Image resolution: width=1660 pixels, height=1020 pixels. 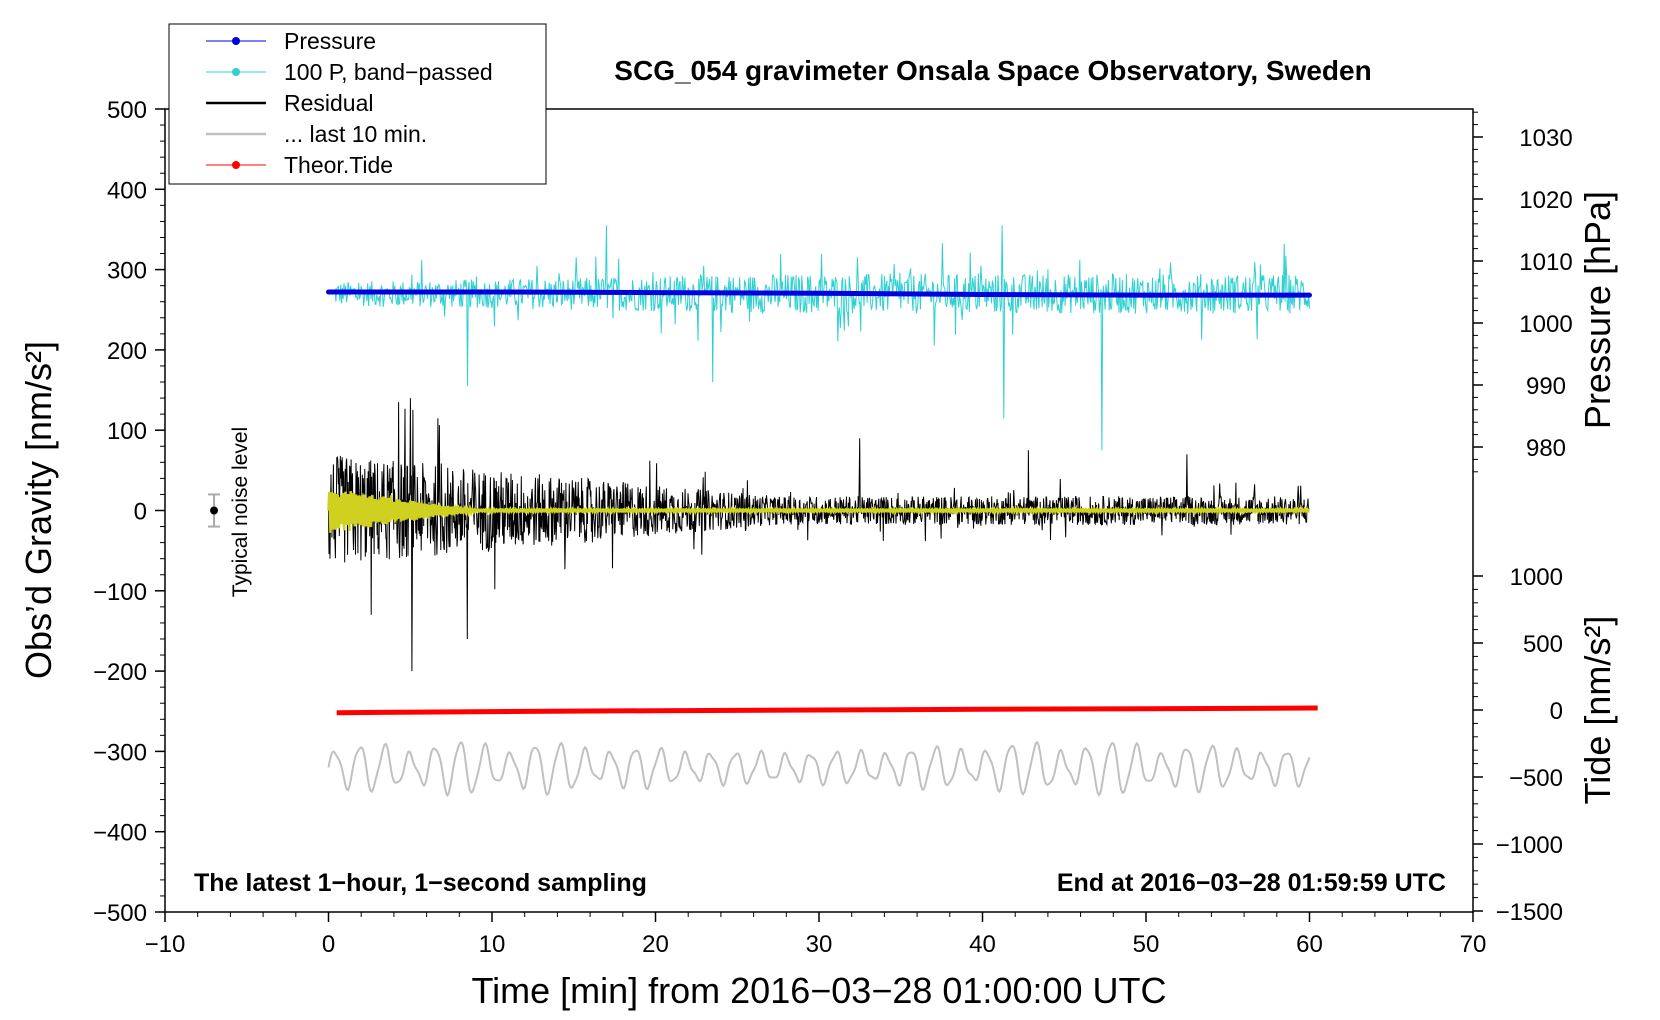 What do you see at coordinates (1545, 262) in the screenshot?
I see `pressure-tick-label: 1010` at bounding box center [1545, 262].